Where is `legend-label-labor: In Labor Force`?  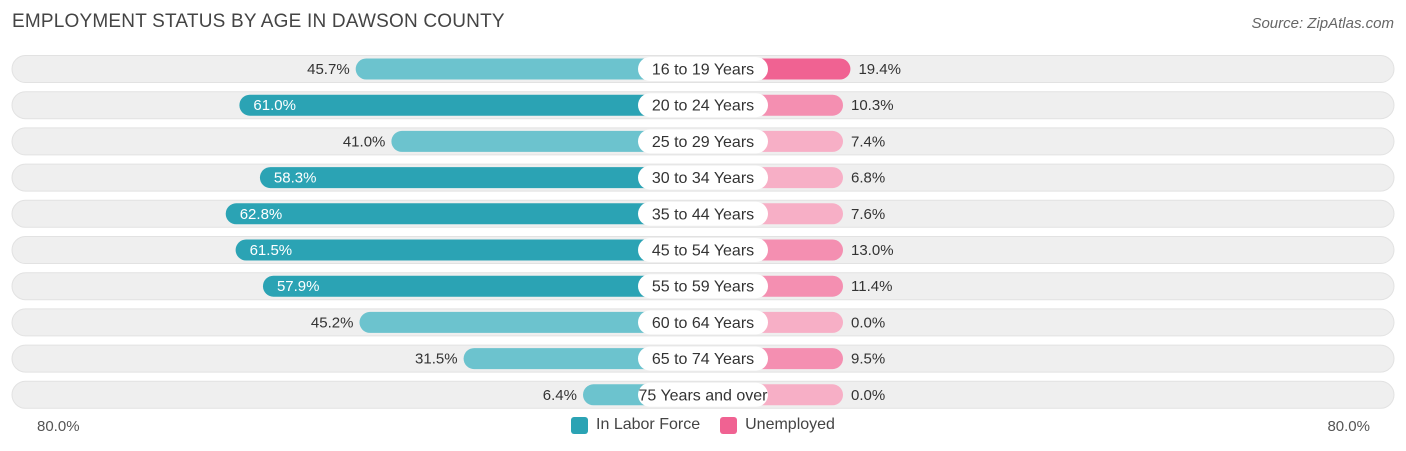
legend-label-labor: In Labor Force is located at coordinates (648, 424).